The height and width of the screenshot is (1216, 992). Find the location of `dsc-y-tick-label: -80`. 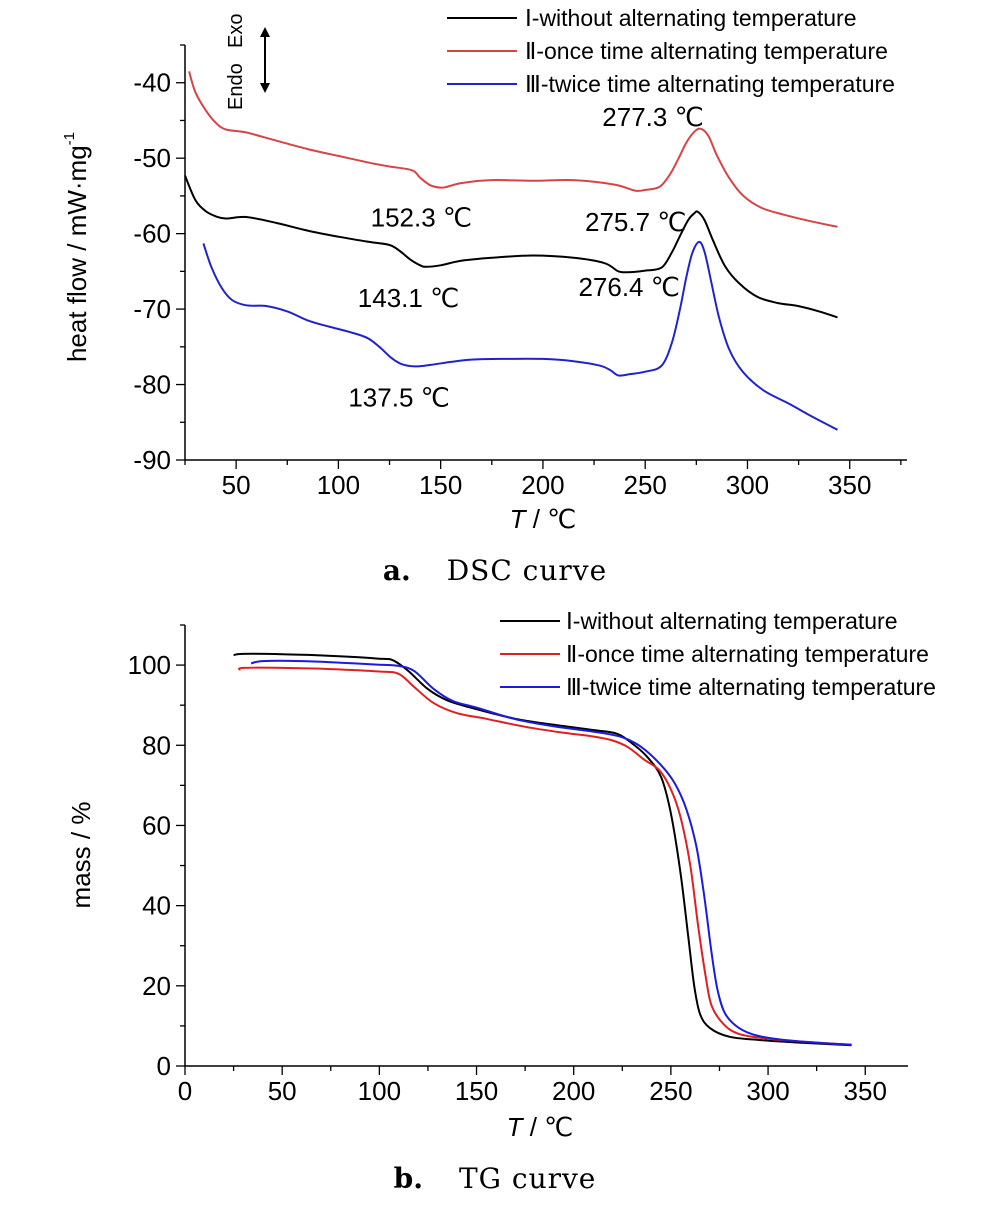

dsc-y-tick-label: -80 is located at coordinates (152, 385).